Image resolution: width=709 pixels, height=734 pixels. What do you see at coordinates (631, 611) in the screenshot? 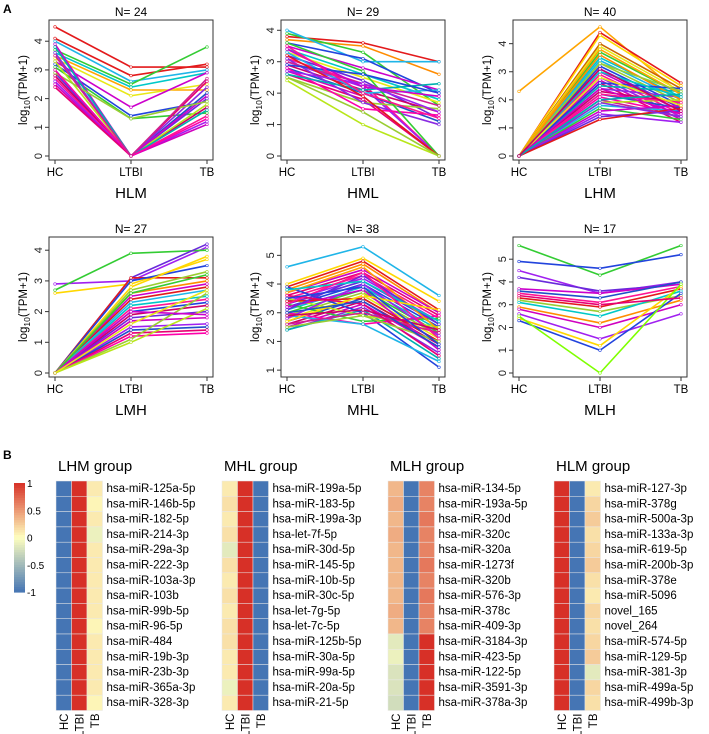
I see `heatmap-row-label: novel_165` at bounding box center [631, 611].